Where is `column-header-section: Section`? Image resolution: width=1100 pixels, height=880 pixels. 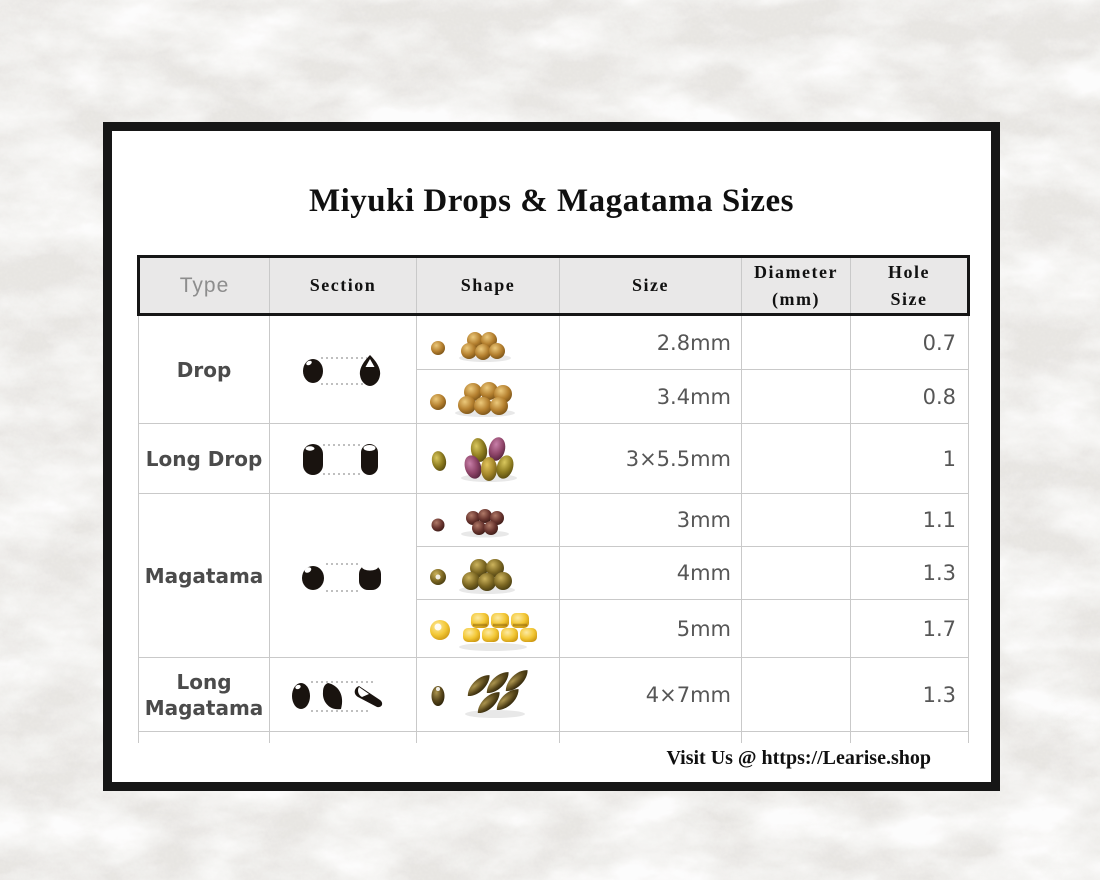
column-header-section: Section is located at coordinates (343, 285).